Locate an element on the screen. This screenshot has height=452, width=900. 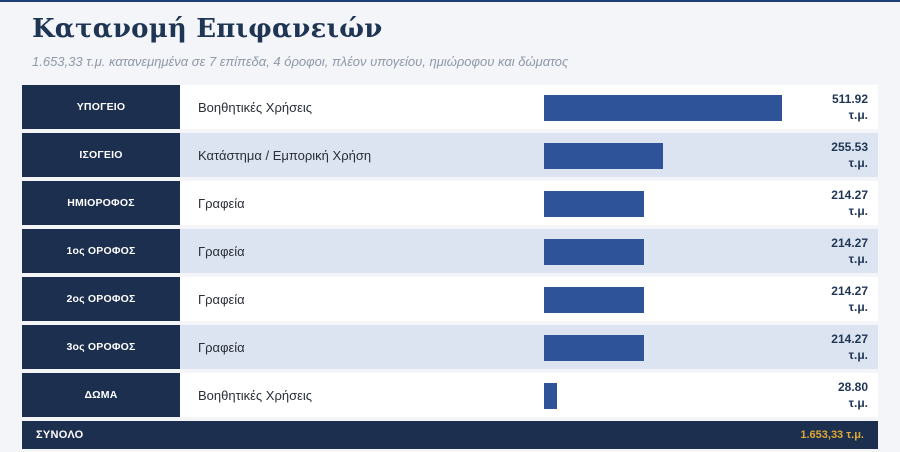
table-row: ΥΠΟΓΕΙΟ Βοηθητικές Χρήσεις 511.92 τ.μ. is located at coordinates (450, 107).